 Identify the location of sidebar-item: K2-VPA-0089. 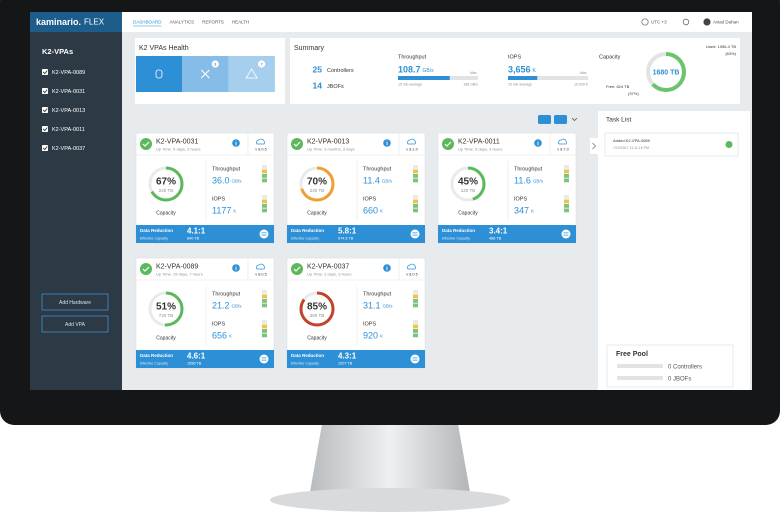
(68, 73).